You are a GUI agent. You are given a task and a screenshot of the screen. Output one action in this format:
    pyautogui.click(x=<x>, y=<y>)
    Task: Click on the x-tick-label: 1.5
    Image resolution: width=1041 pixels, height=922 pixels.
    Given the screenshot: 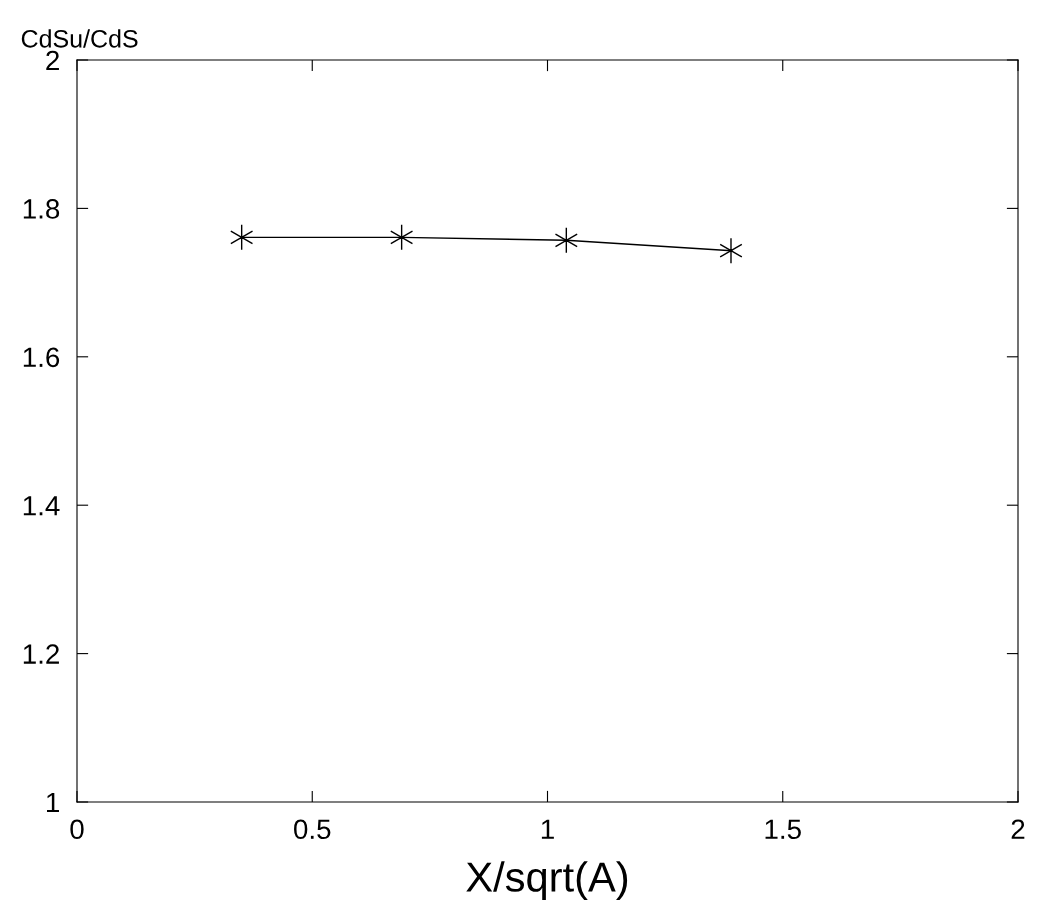 What is the action you would take?
    pyautogui.click(x=783, y=829)
    